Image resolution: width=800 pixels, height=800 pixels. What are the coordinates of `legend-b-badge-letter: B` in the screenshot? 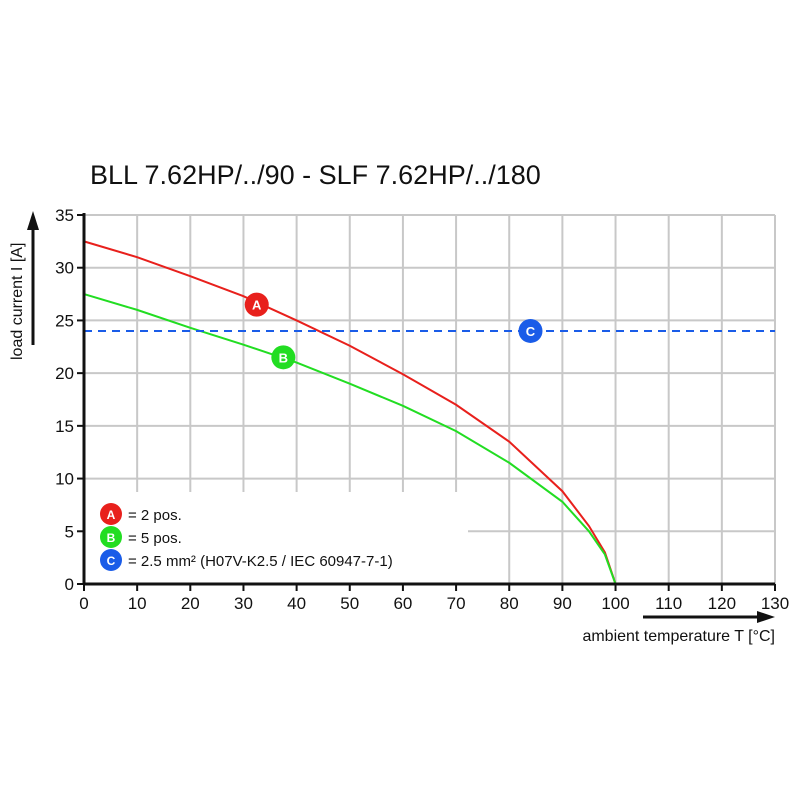 It's located at (111, 538).